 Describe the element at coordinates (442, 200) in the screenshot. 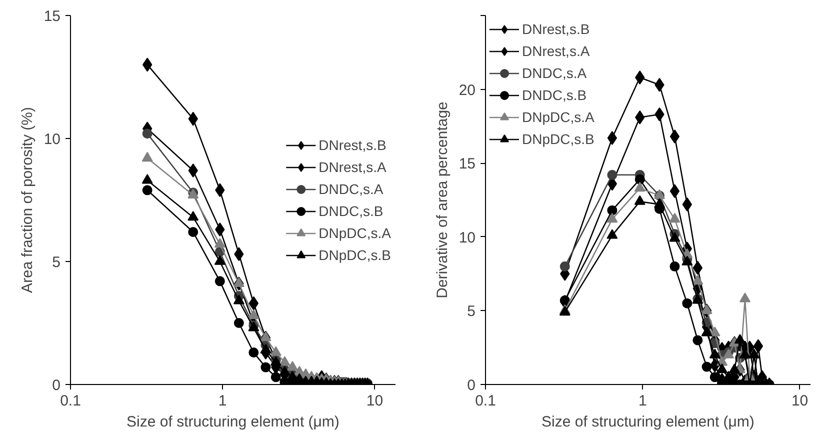

I see `y-axis-title: Derivative of area percentage` at that location.